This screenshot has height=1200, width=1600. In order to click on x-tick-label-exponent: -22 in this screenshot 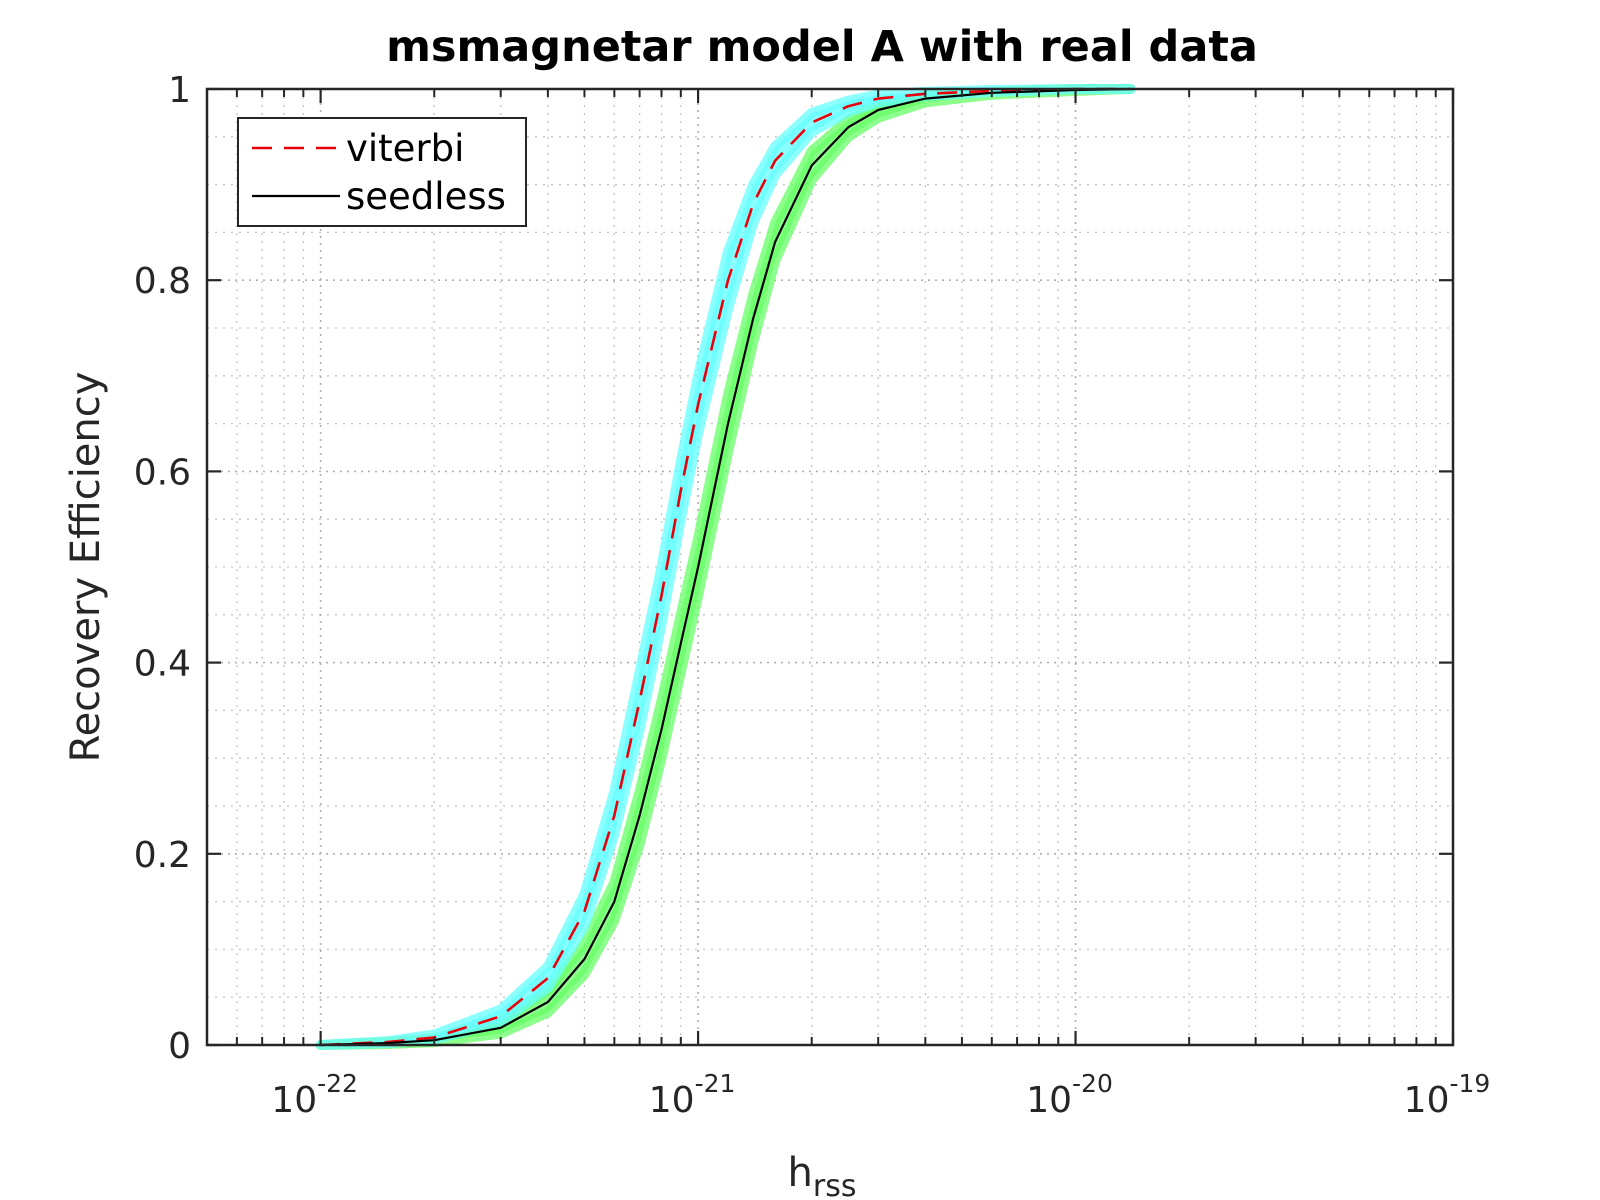, I will do `click(337, 1083)`.